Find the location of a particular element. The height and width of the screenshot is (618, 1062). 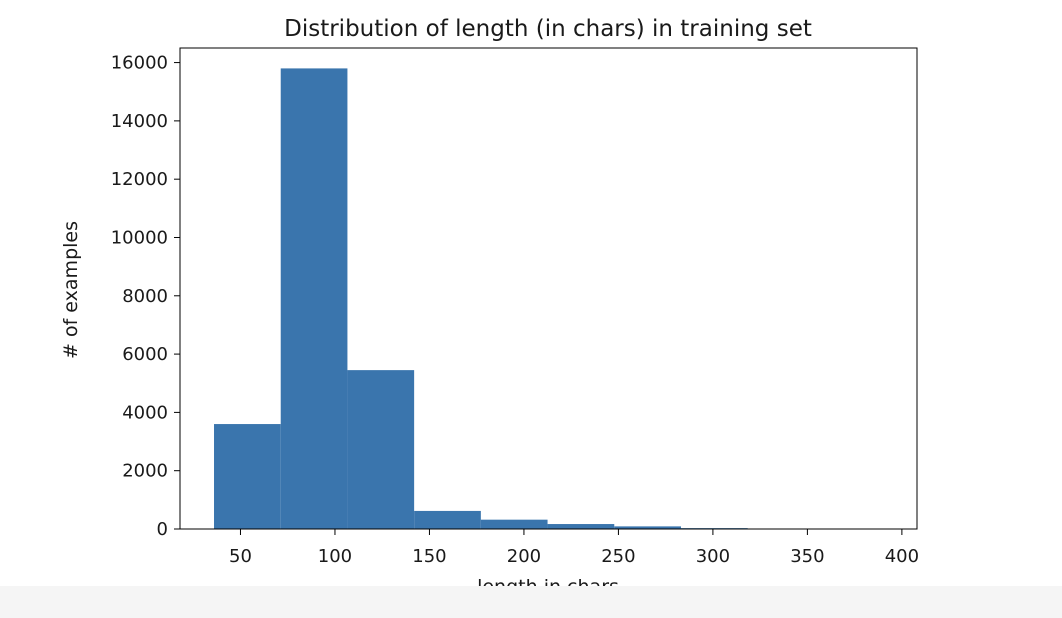

y-tick-label: 16000 is located at coordinates (139, 63).